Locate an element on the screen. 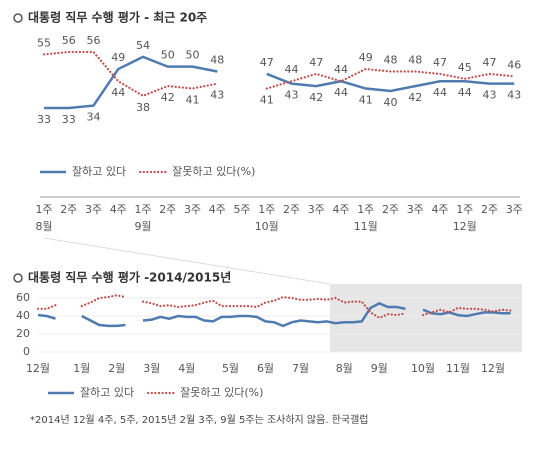 This screenshot has width=550, height=450. data-label: 38 is located at coordinates (143, 107).